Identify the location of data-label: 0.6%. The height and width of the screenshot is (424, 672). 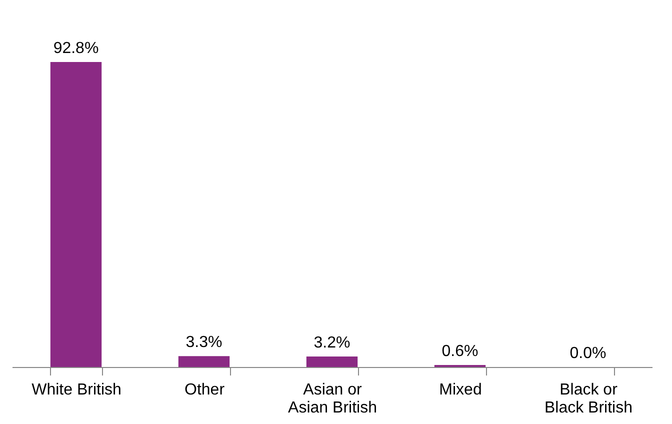
(460, 351).